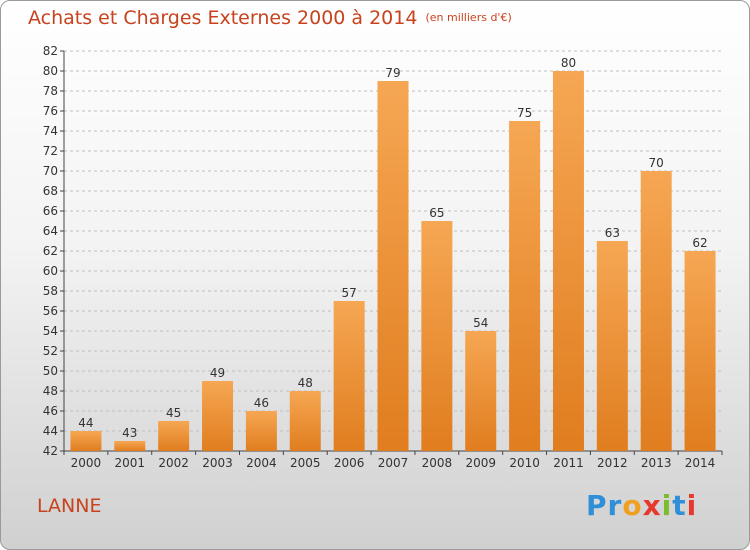  I want to click on x-tick-label: 2000, so click(86, 463).